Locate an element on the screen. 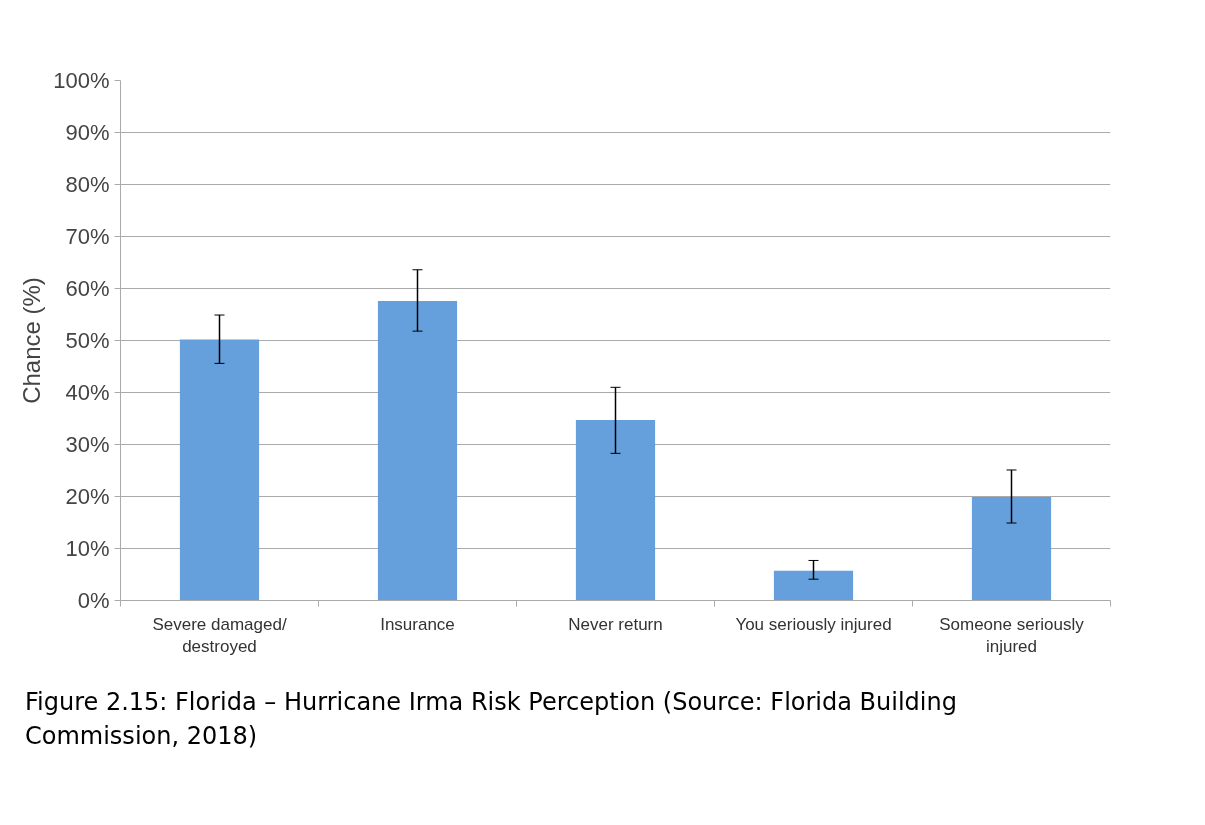  y-tick-label: 80% is located at coordinates (87, 184).